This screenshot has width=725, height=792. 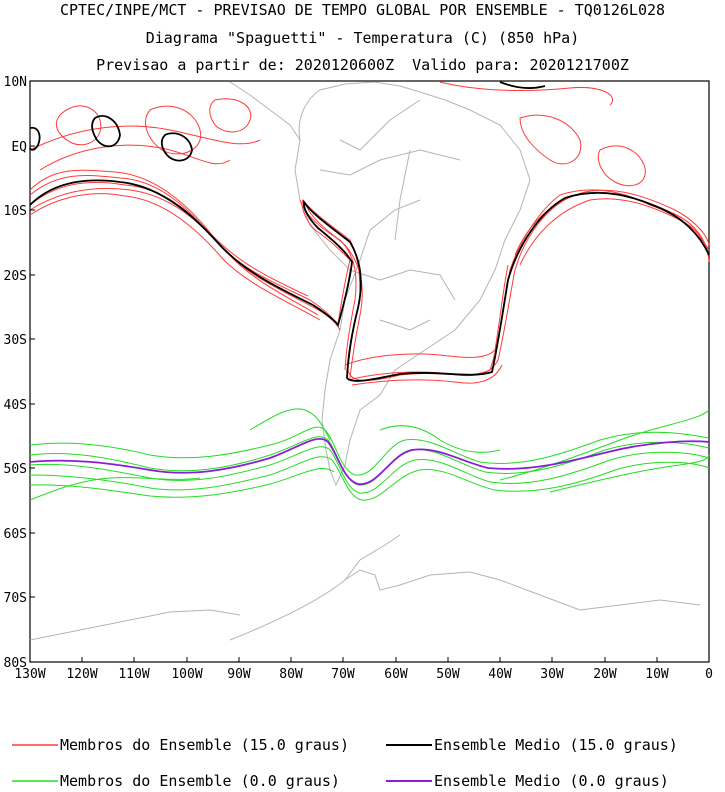 I want to click on lat-label: 60S, so click(x=15, y=534).